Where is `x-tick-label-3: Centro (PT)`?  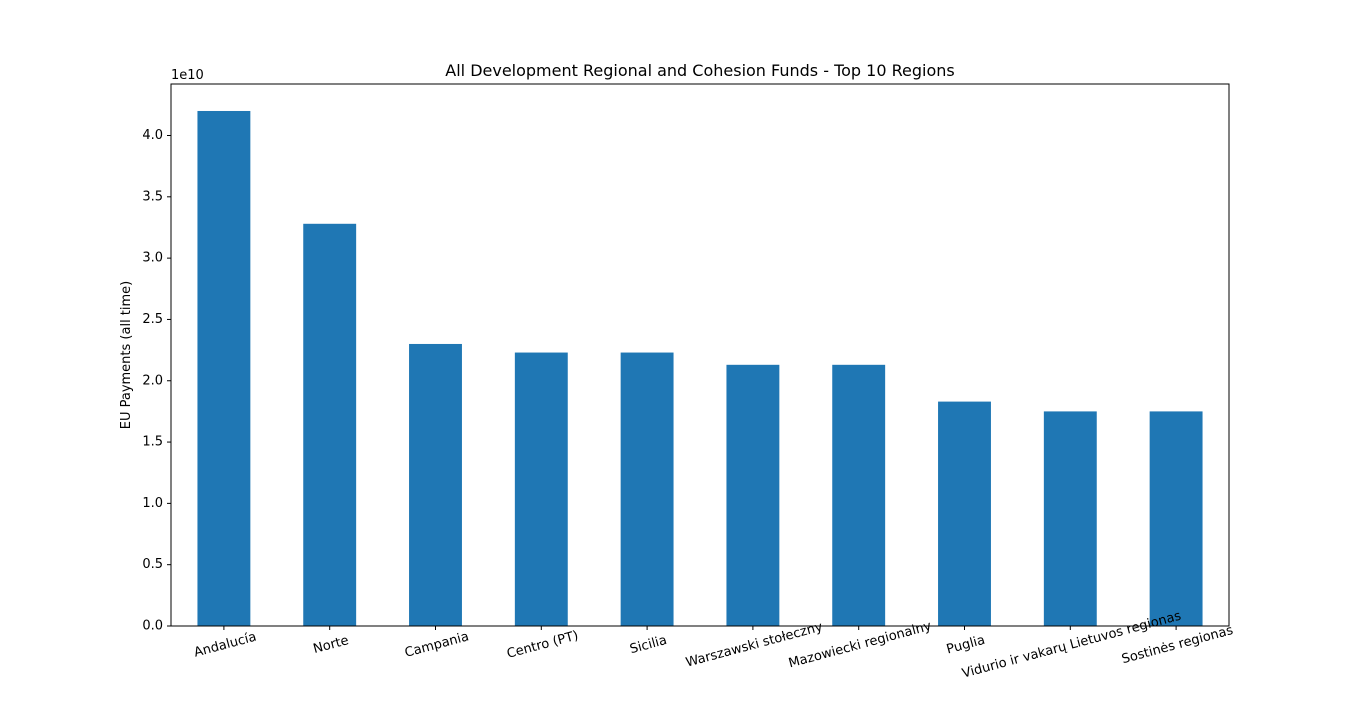
x-tick-label-3: Centro (PT) is located at coordinates (542, 645).